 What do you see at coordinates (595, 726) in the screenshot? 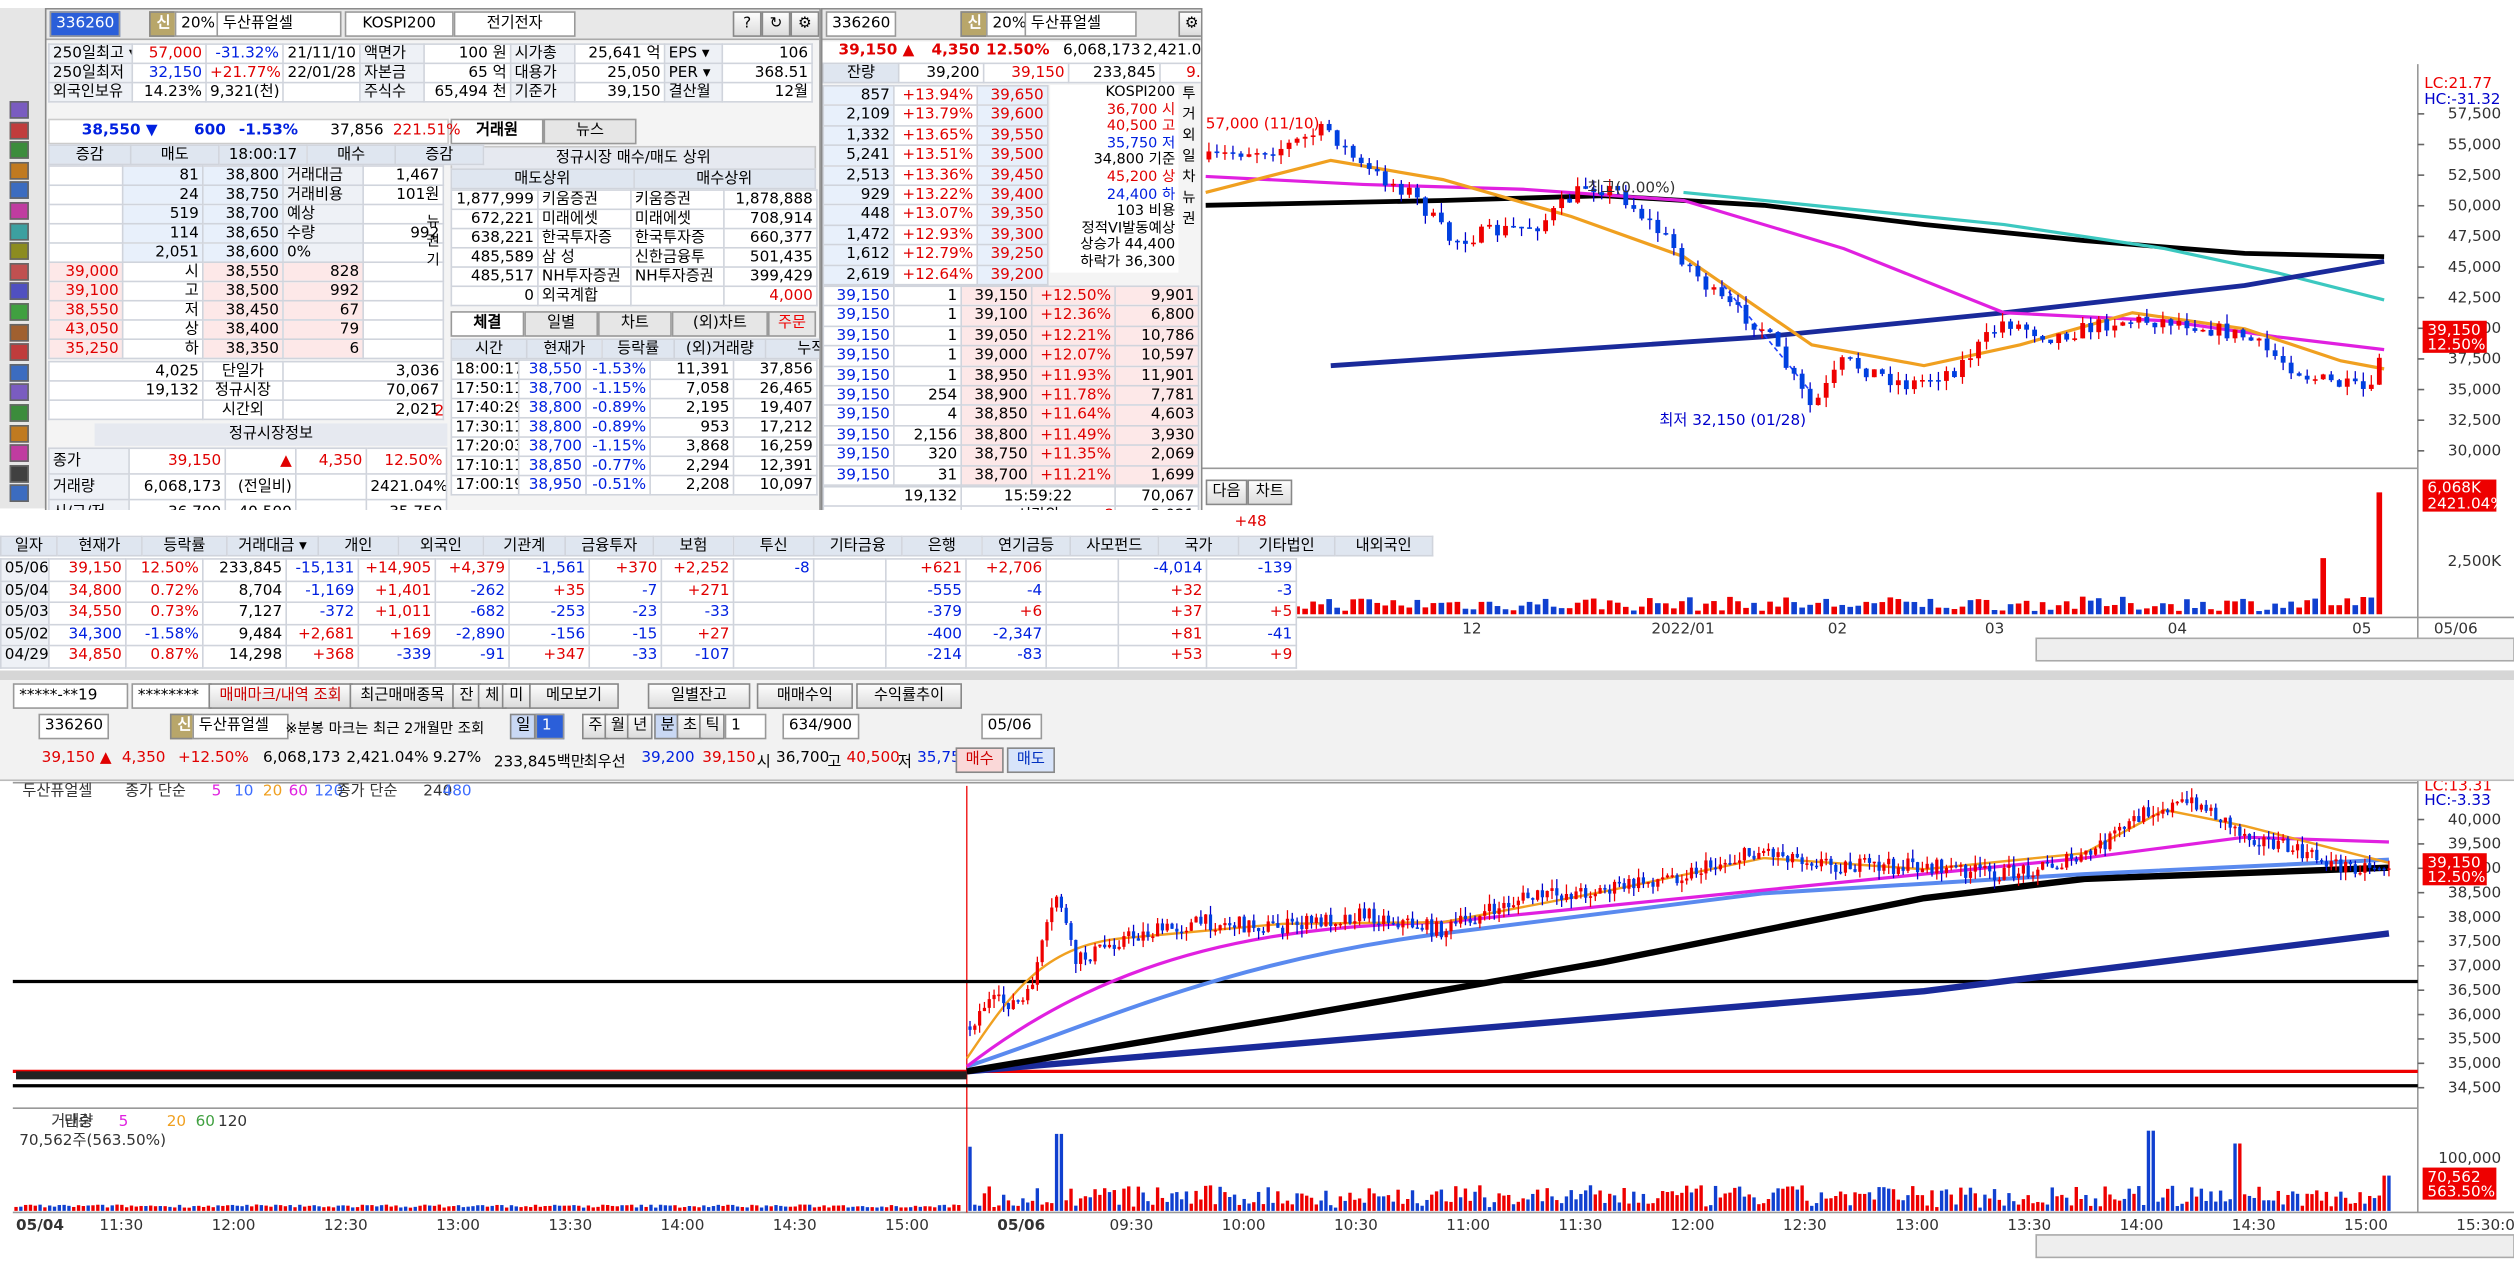
I see `period-button: 주` at bounding box center [595, 726].